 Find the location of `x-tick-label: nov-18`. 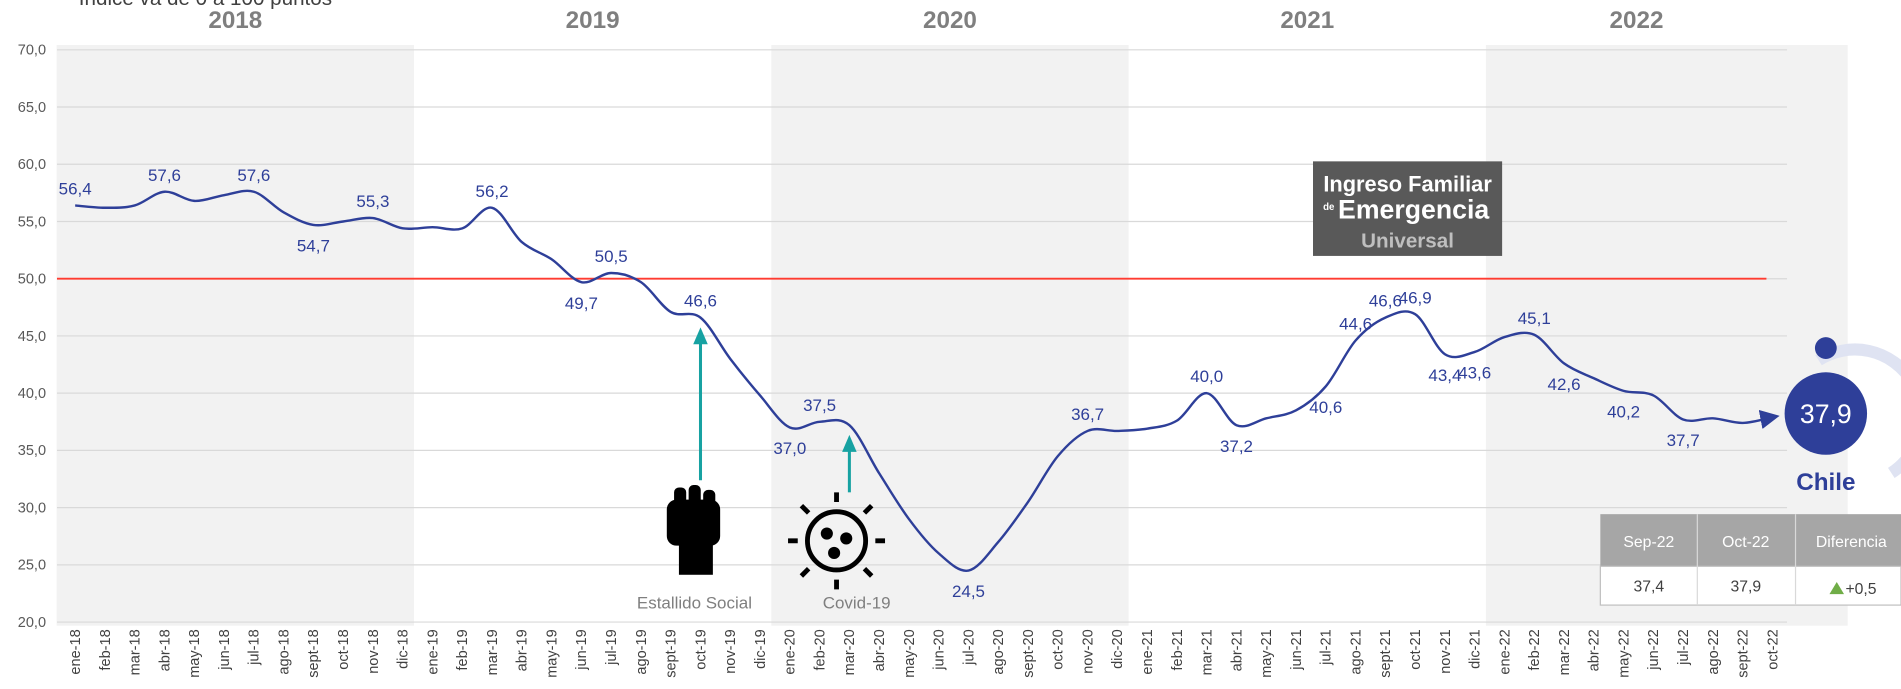

x-tick-label: nov-18 is located at coordinates (374, 651).